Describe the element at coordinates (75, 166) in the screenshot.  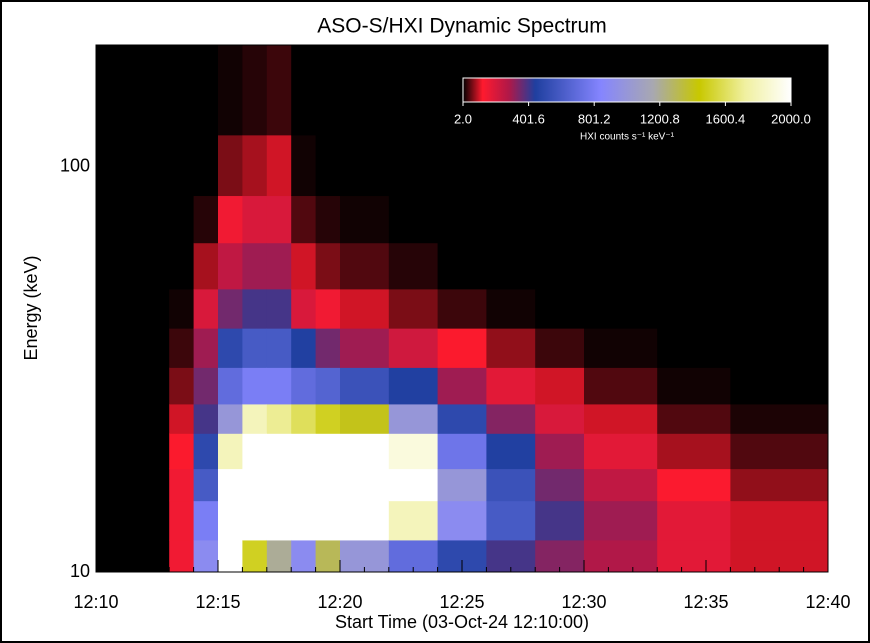
I see `y-tick-label: 100` at that location.